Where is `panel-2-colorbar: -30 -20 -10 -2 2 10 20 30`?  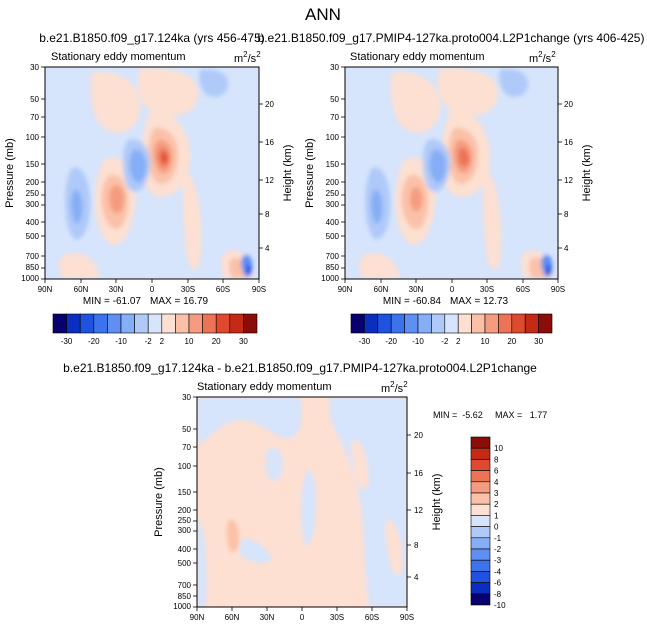 panel-2-colorbar: -30 -20 -10 -2 2 10 20 30 is located at coordinates (451, 329).